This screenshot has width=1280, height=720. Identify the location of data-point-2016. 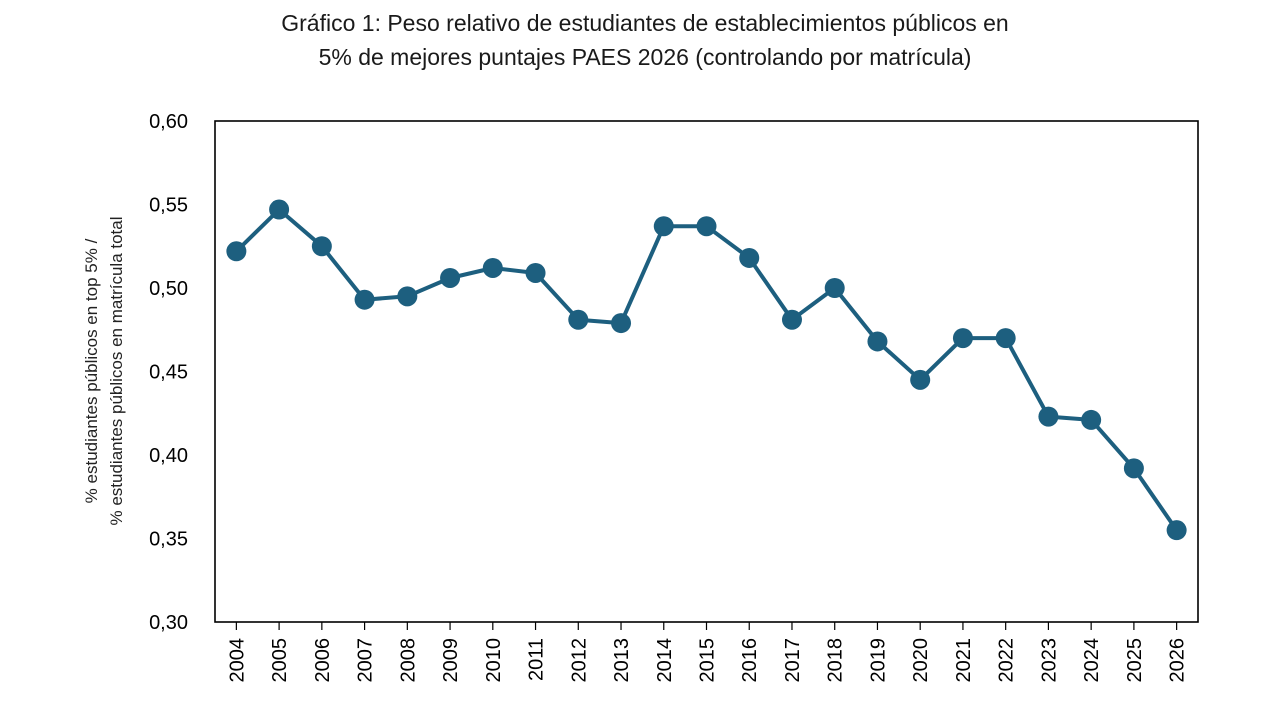
(749, 257).